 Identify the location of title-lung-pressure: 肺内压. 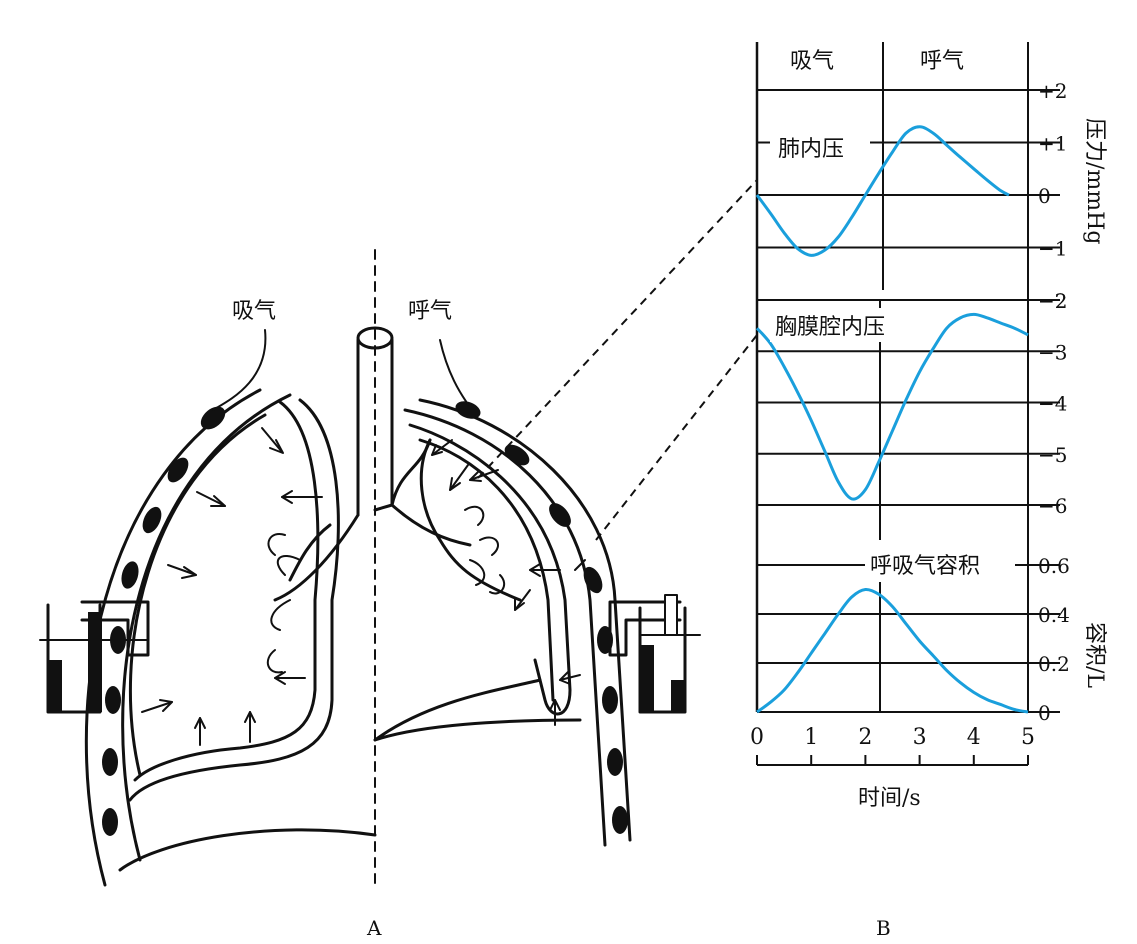
(811, 149).